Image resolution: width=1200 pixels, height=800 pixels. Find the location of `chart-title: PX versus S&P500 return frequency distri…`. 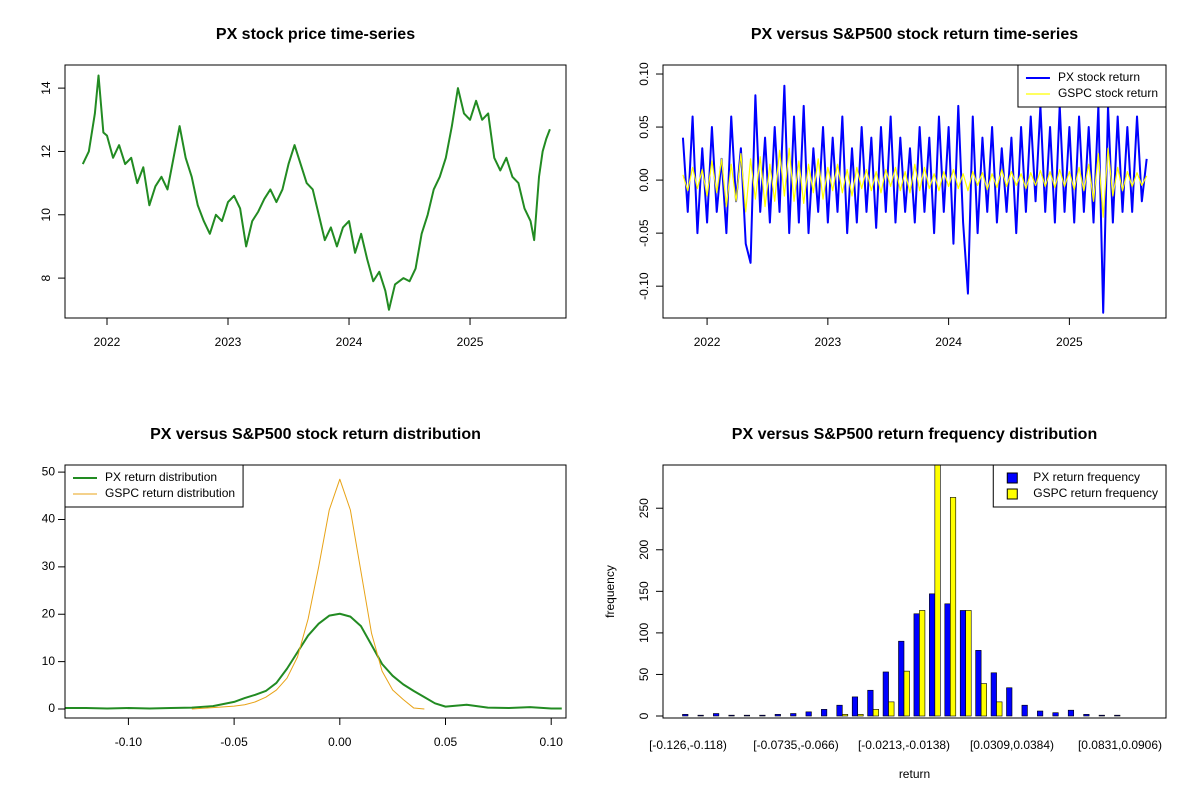

chart-title: PX versus S&P500 return frequency distri… is located at coordinates (914, 434).